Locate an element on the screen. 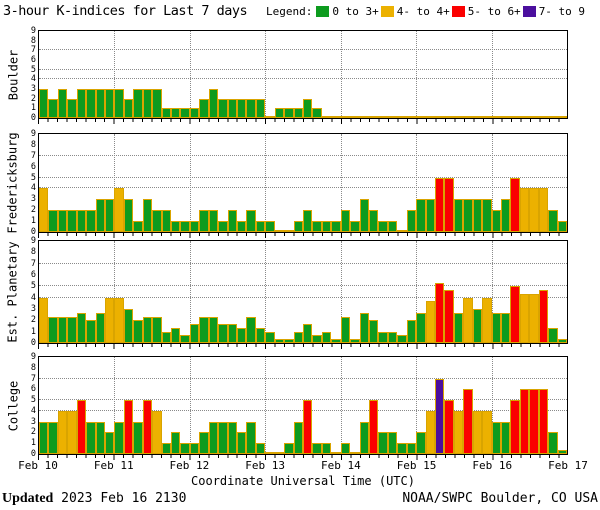 This screenshot has height=510, width=600. legend-item-green: 0 to 3+ is located at coordinates (347, 11).